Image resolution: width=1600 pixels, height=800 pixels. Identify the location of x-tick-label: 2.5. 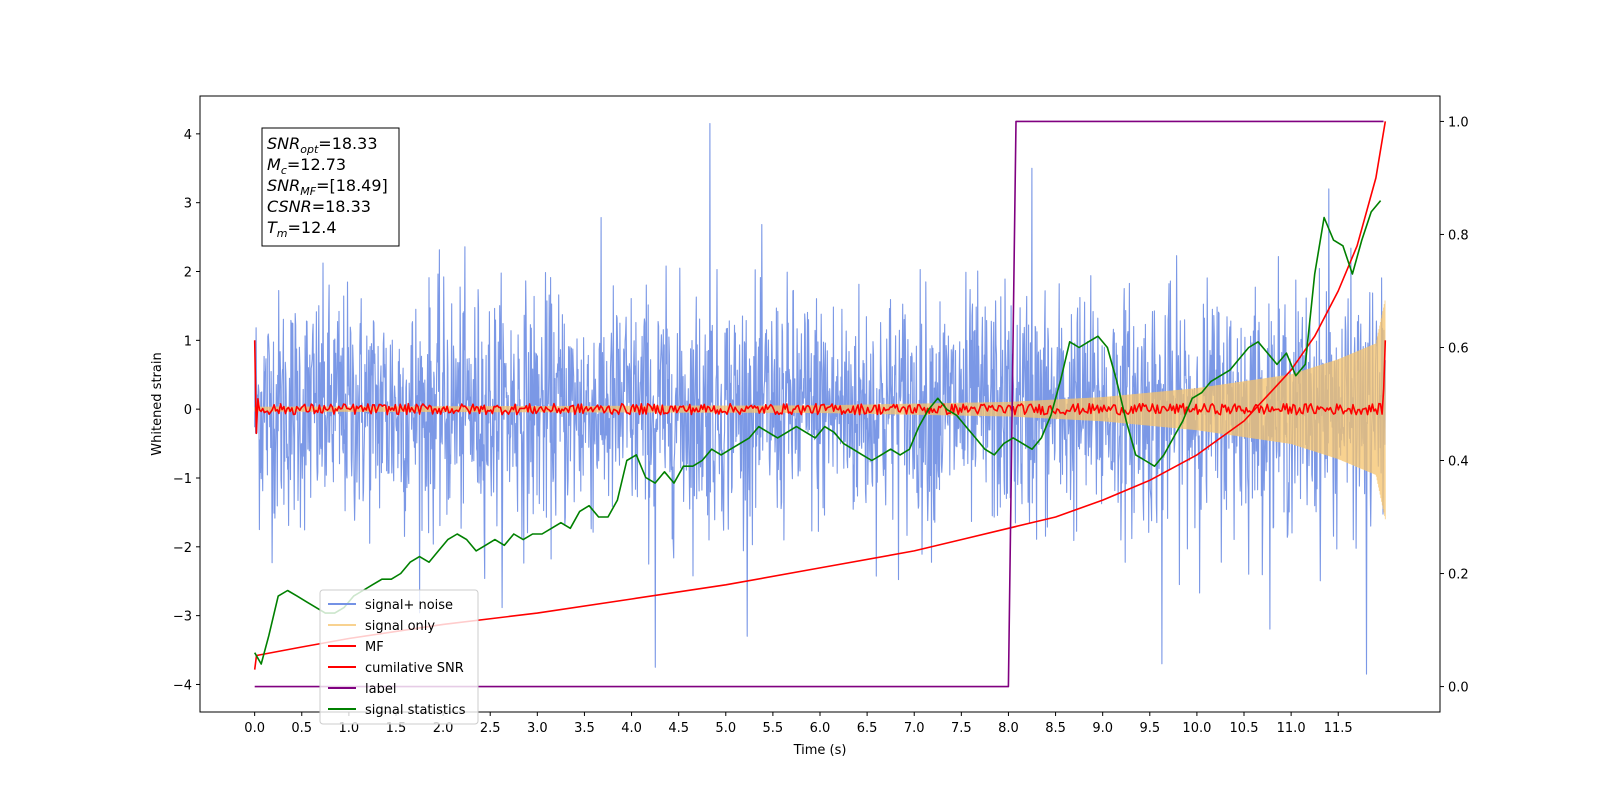
(490, 728).